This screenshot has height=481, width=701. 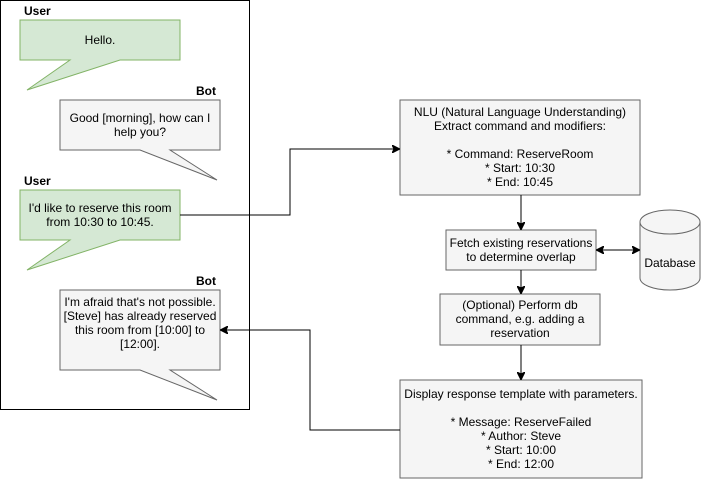 I want to click on text-line: * Start: 10:00, so click(x=521, y=450).